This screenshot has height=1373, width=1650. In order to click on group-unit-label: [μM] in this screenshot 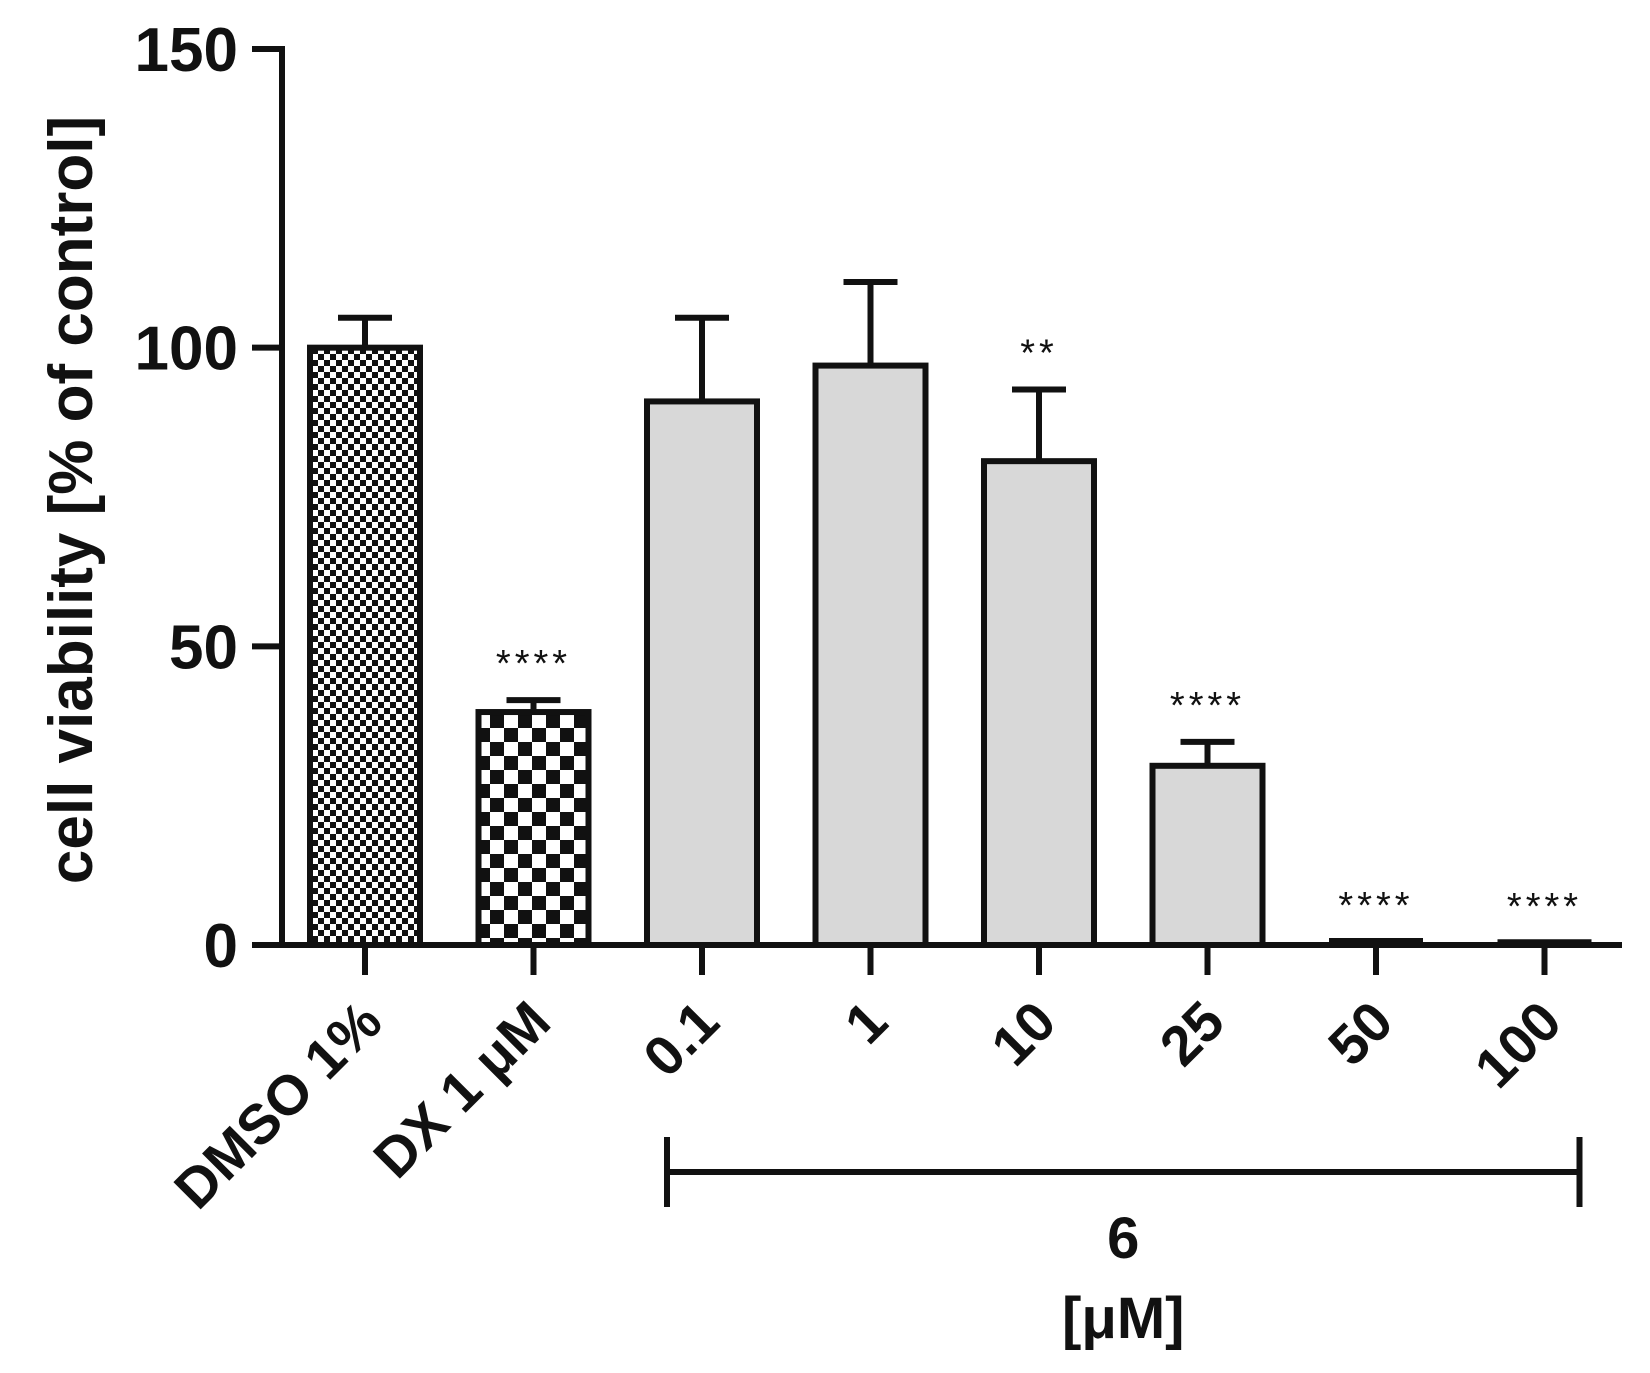, I will do `click(1123, 1318)`.